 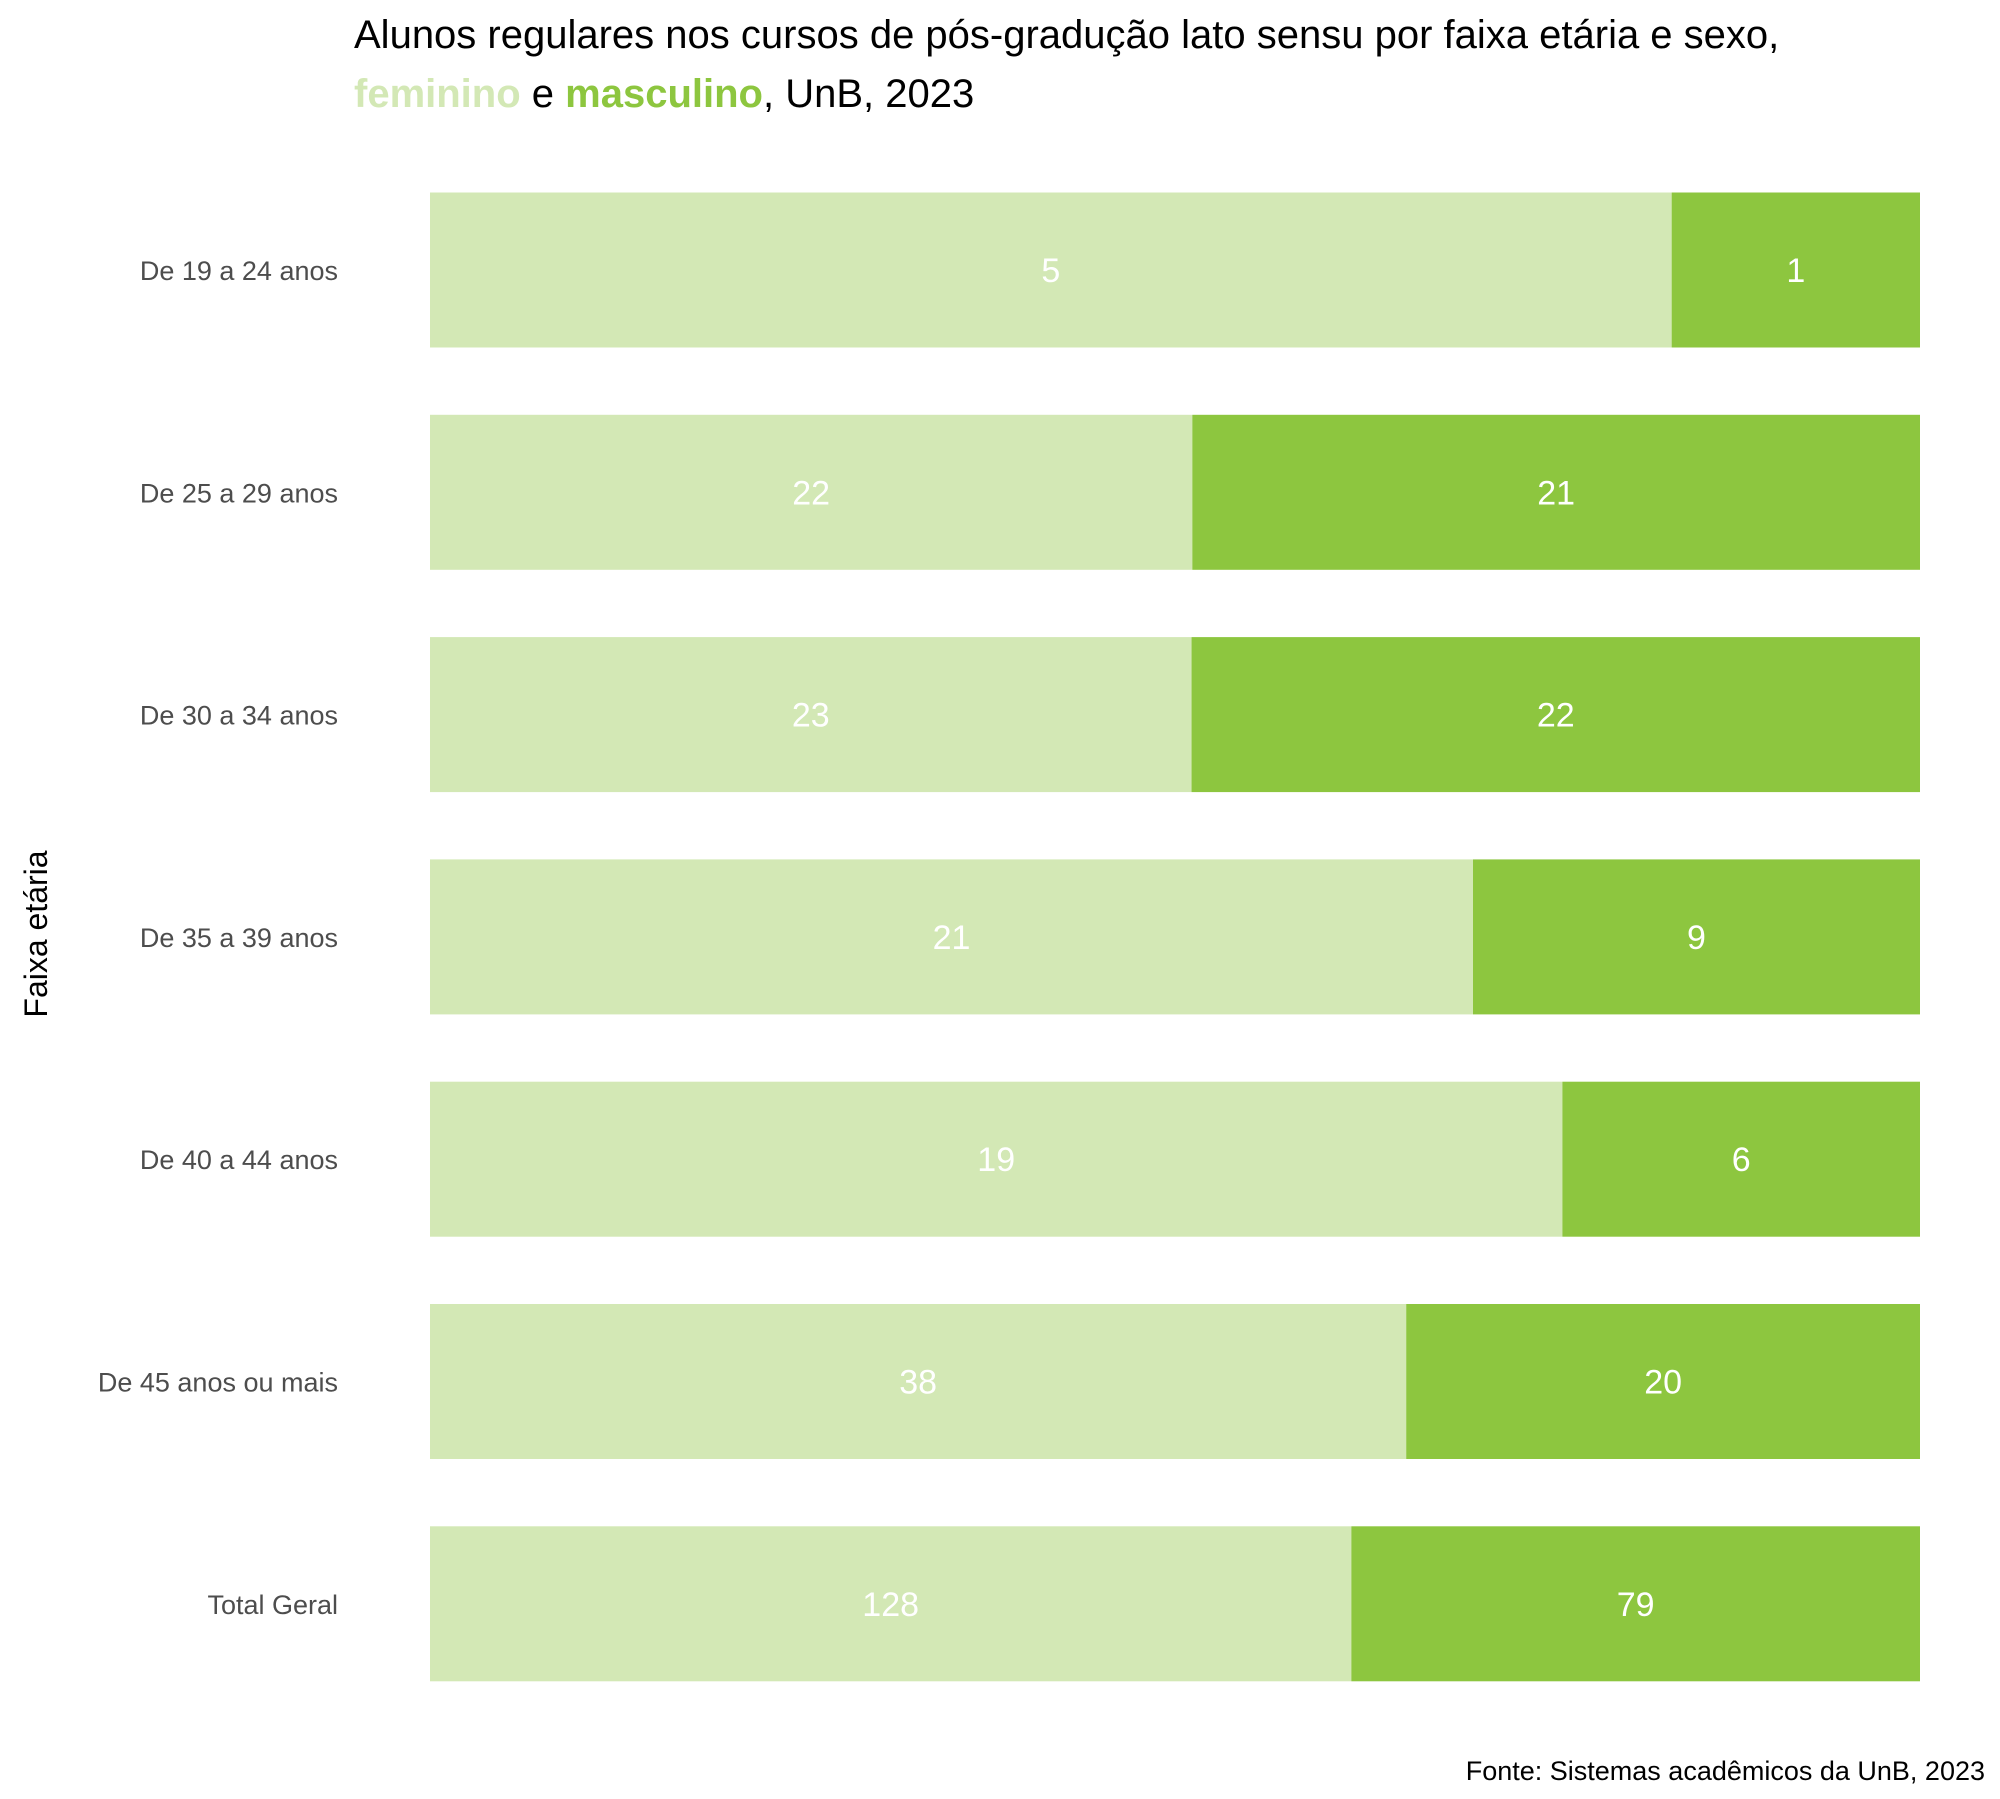 I want to click on category-label-5: De 45 anos ou mais, so click(x=218, y=1383).